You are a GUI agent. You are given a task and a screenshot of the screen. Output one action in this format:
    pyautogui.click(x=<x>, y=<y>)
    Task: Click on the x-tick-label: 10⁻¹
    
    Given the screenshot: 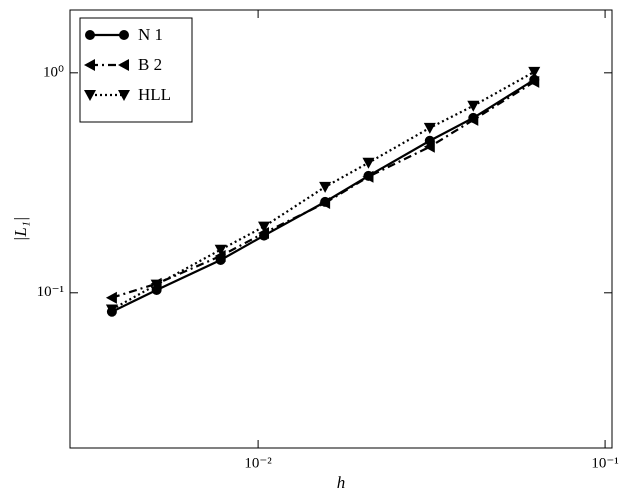 What is the action you would take?
    pyautogui.click(x=604, y=463)
    